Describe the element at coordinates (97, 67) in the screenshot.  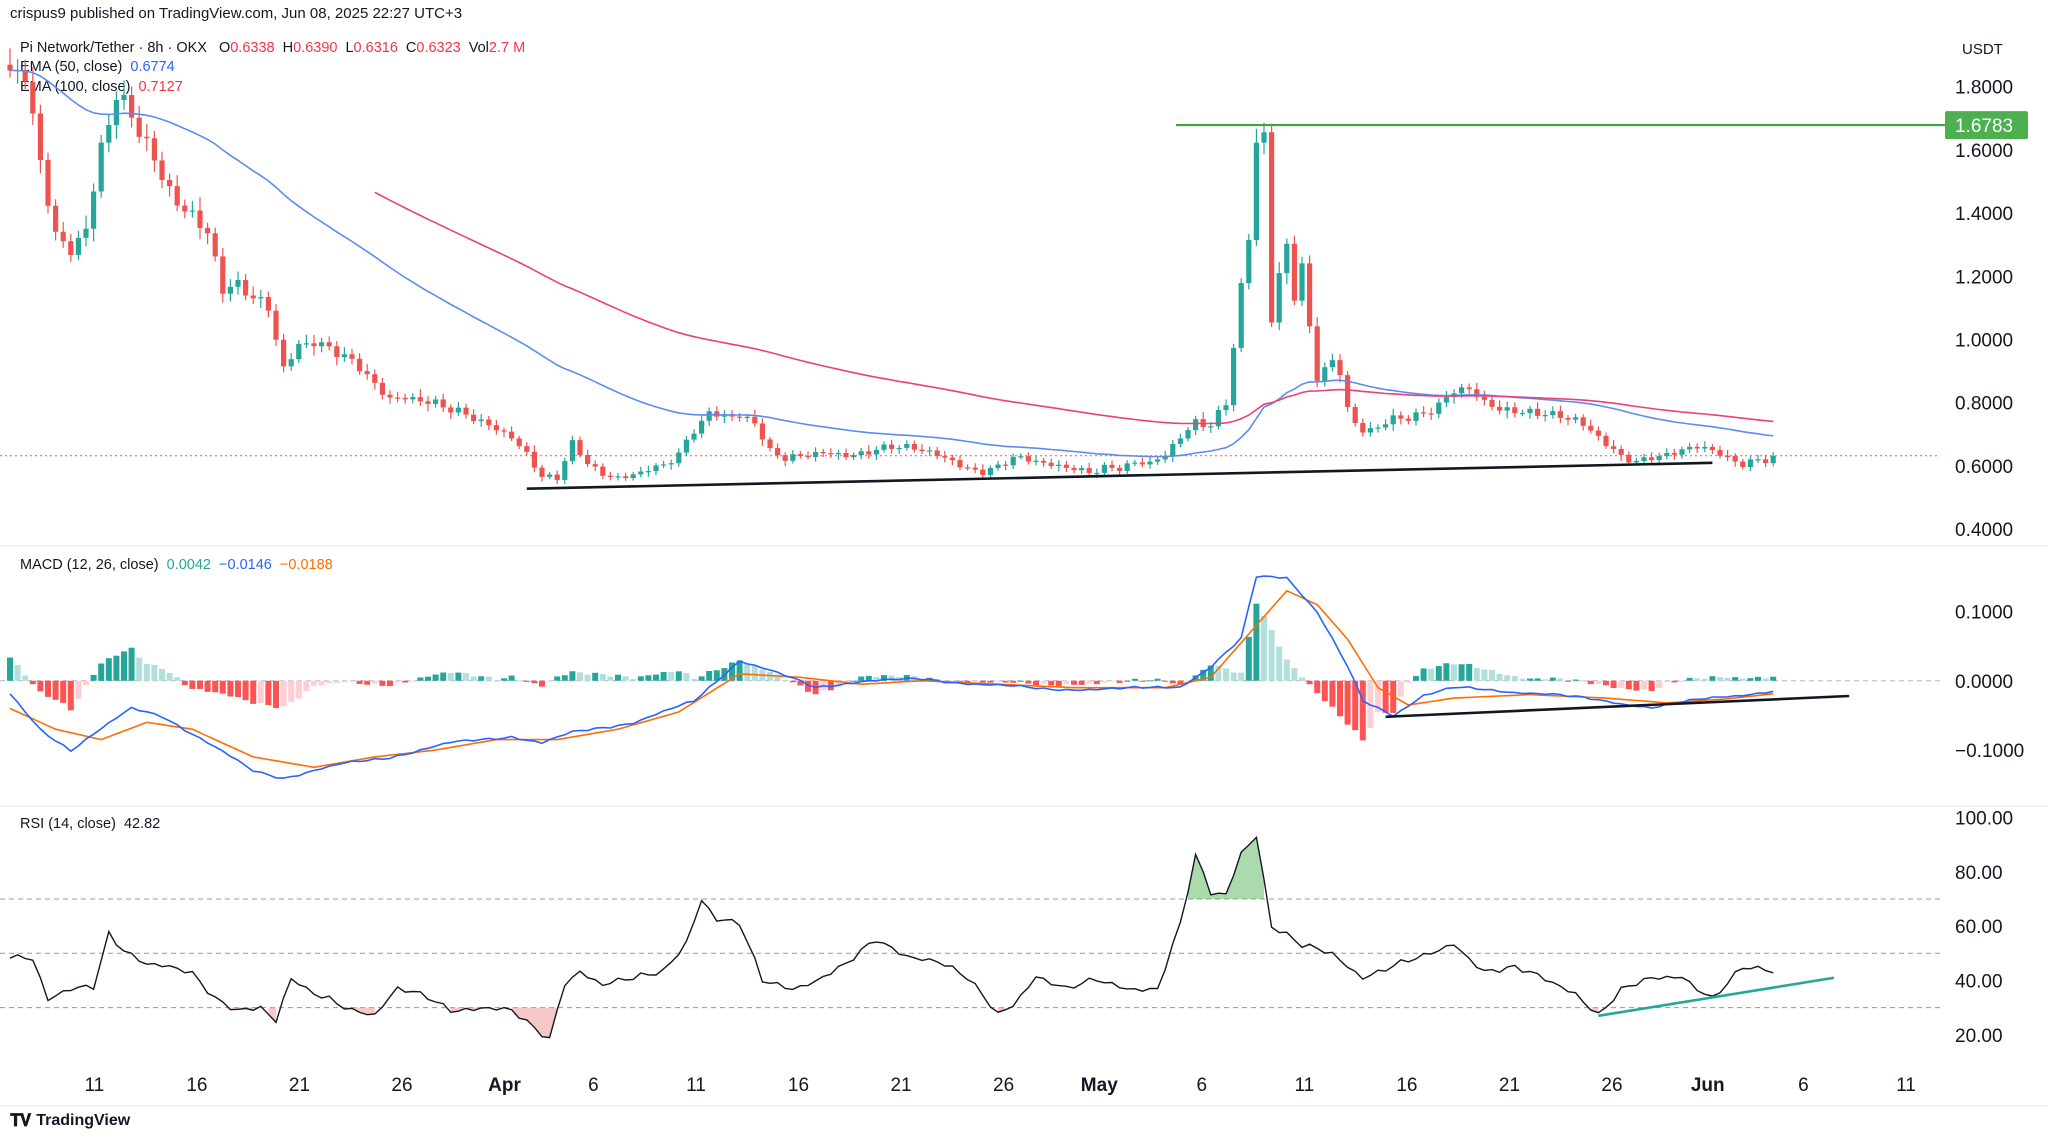
I see `ema50-legend: EMA (50, close) 0.6774` at that location.